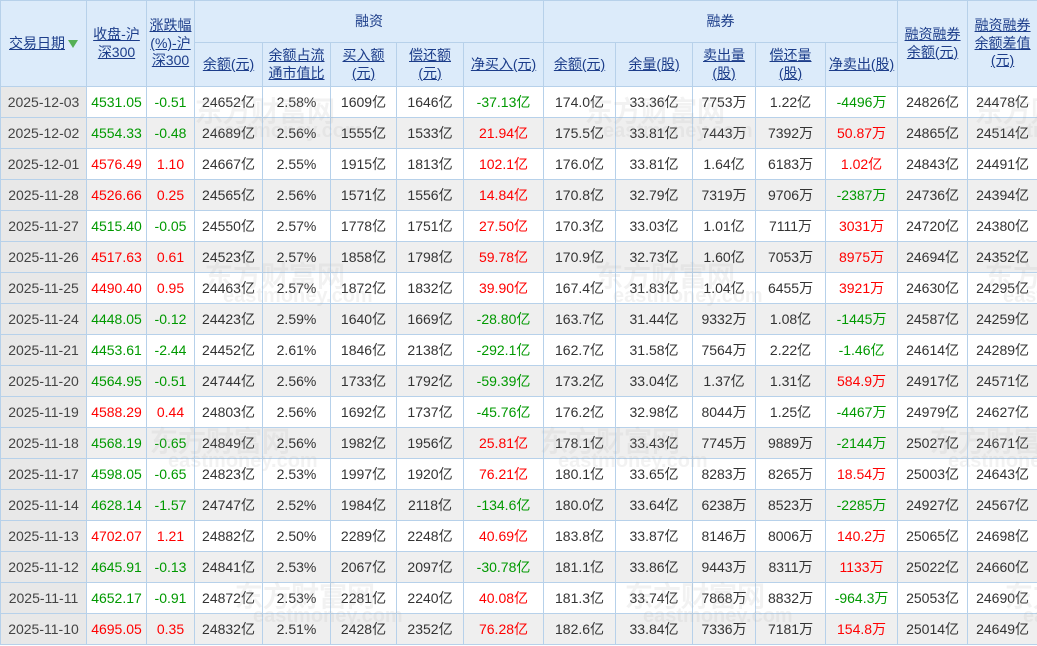 This screenshot has width=1037, height=646. What do you see at coordinates (228, 443) in the screenshot?
I see `data-cell: 24849亿` at bounding box center [228, 443].